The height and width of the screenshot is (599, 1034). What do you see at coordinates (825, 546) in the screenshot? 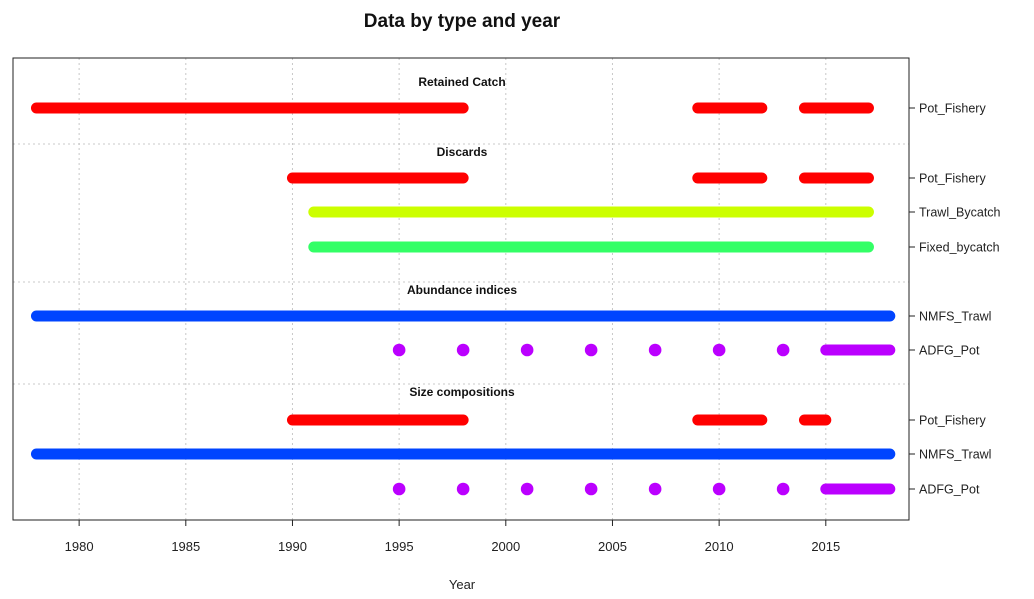
I see `x-tick-label: 2015` at bounding box center [825, 546].